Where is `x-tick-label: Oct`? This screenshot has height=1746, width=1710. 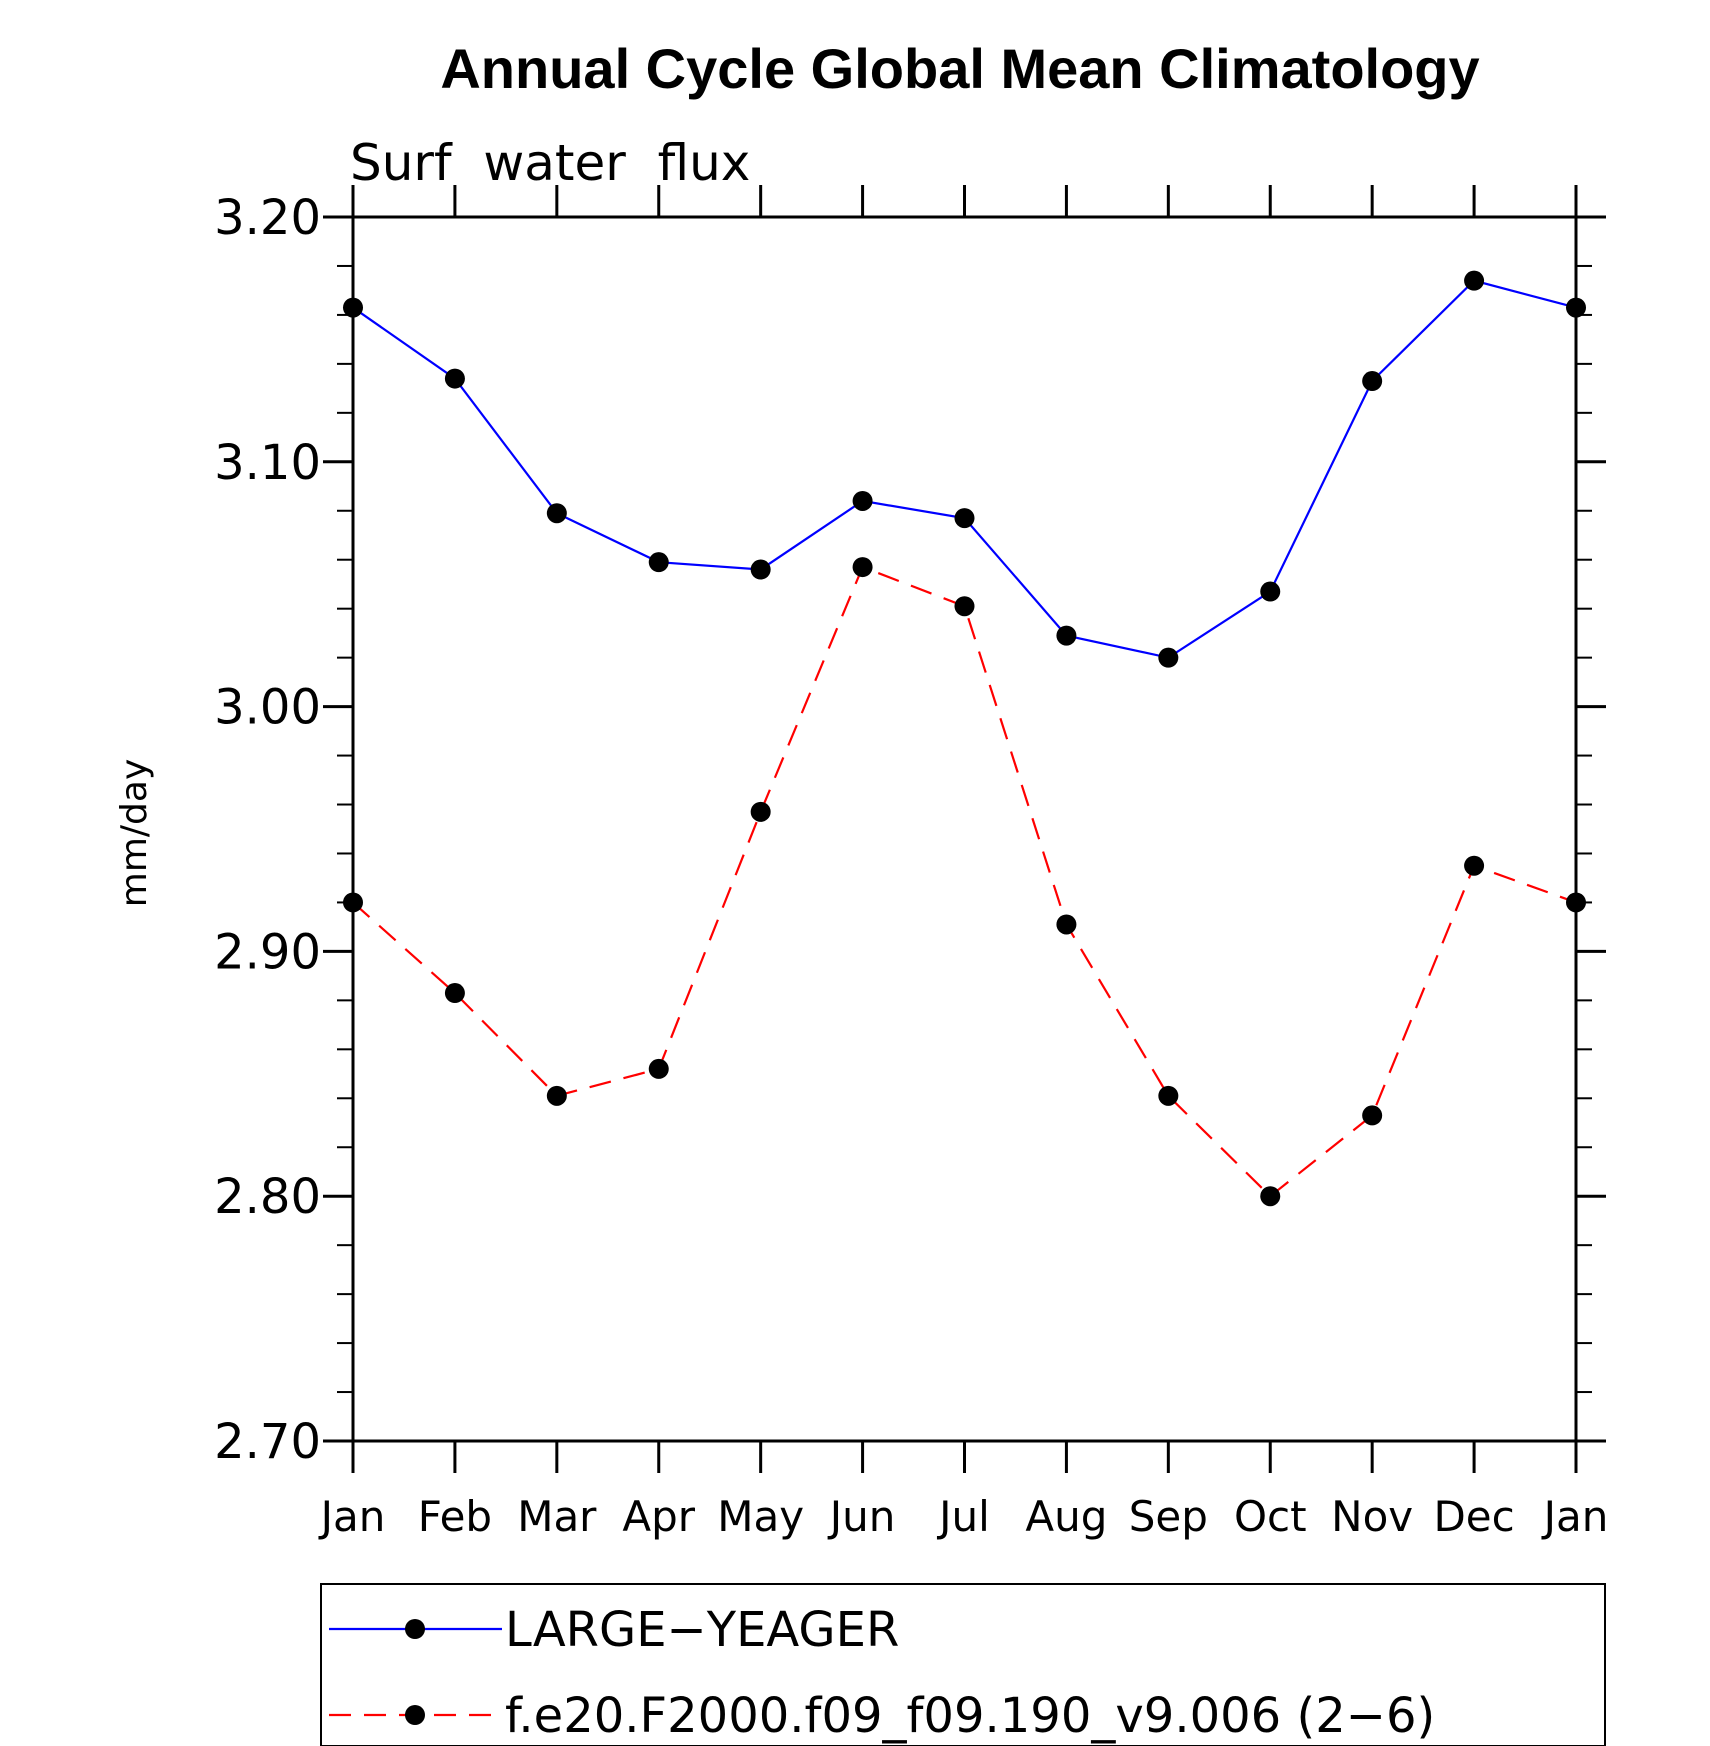 x-tick-label: Oct is located at coordinates (1270, 1516).